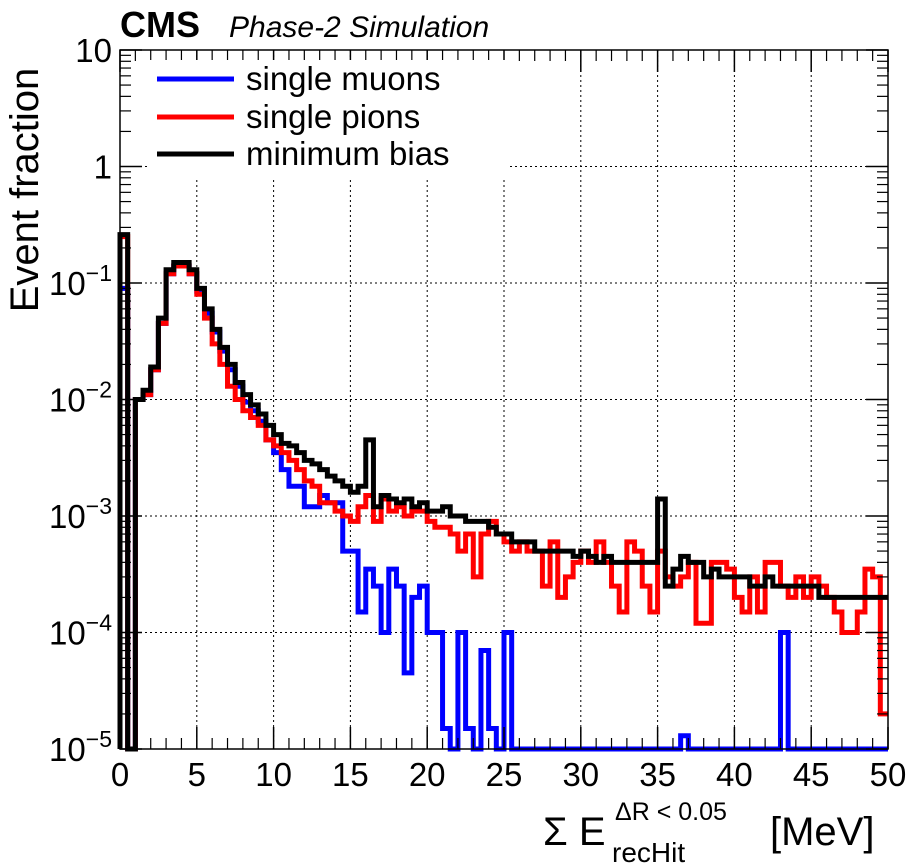 The image size is (920, 865). What do you see at coordinates (671, 812) in the screenshot?
I see `x-axis-title-superscript: ΔR < 0.05` at bounding box center [671, 812].